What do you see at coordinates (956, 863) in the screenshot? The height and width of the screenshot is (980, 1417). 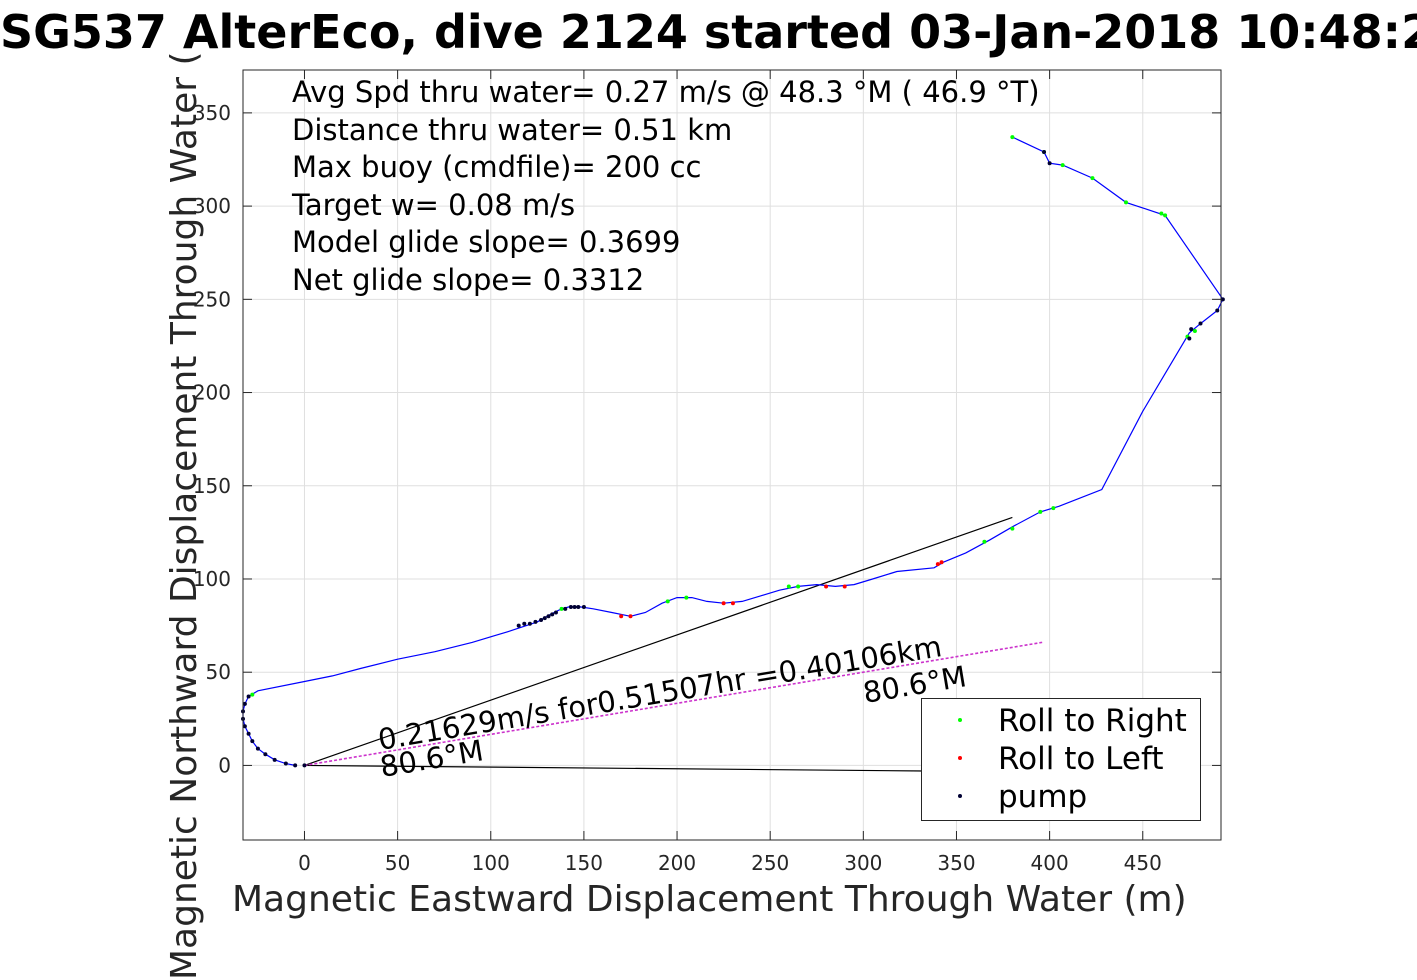 I see `x-tick-label: 350` at bounding box center [956, 863].